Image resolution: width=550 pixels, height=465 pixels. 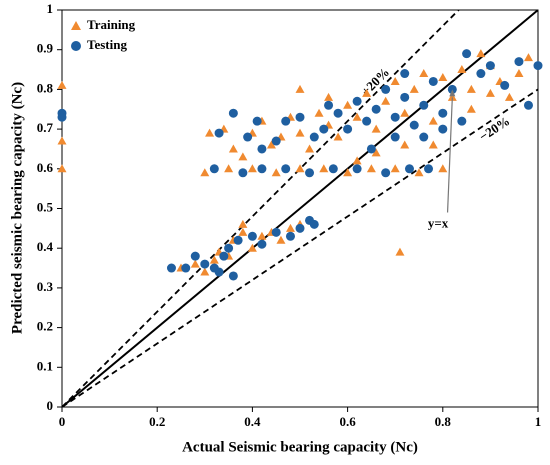 I want to click on y-tick-label: 0.8, so click(x=45, y=87).